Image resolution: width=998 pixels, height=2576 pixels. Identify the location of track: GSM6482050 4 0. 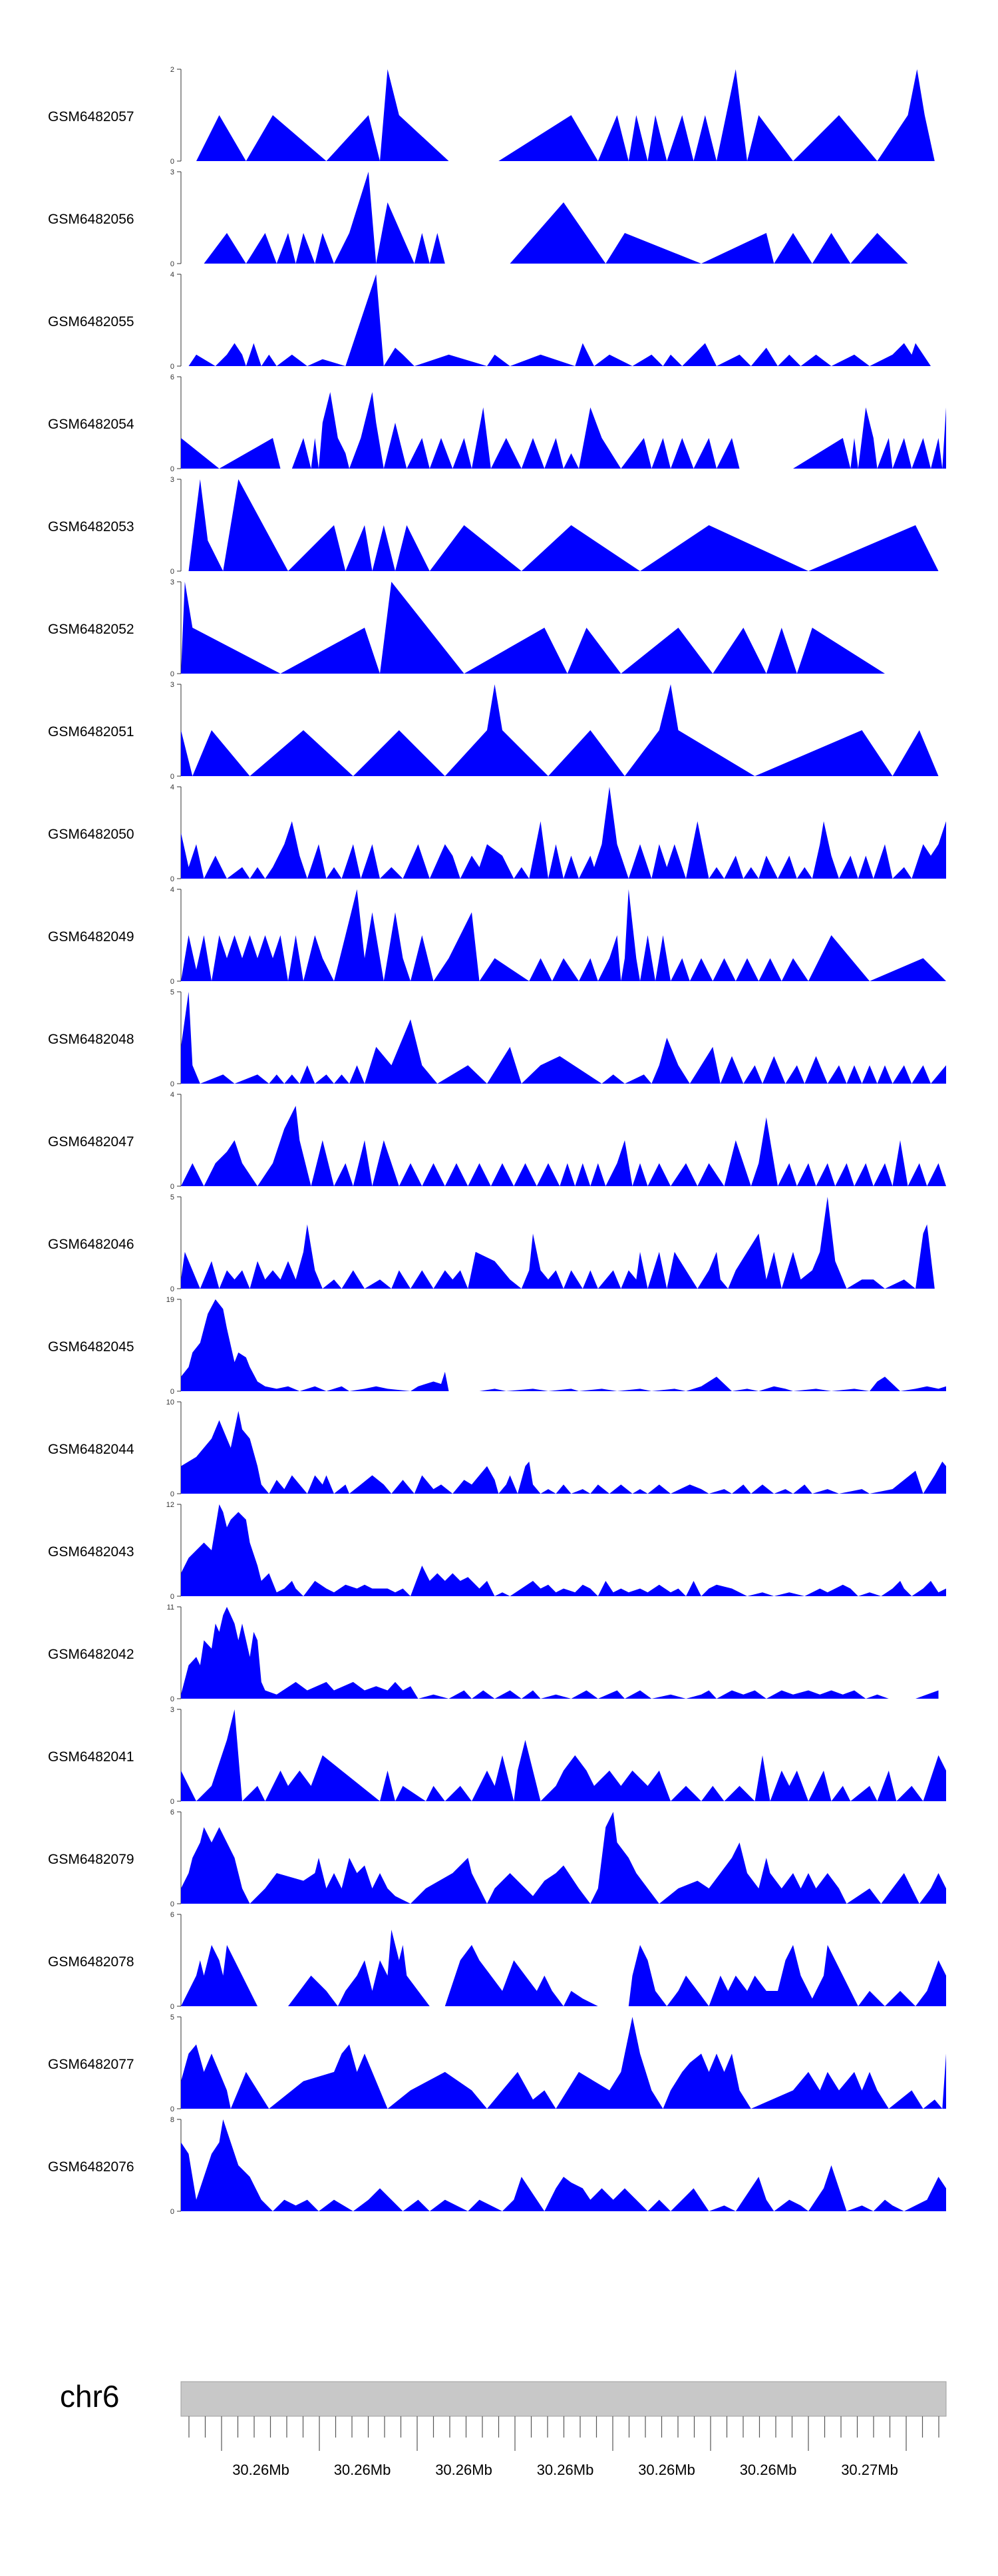
(497, 833).